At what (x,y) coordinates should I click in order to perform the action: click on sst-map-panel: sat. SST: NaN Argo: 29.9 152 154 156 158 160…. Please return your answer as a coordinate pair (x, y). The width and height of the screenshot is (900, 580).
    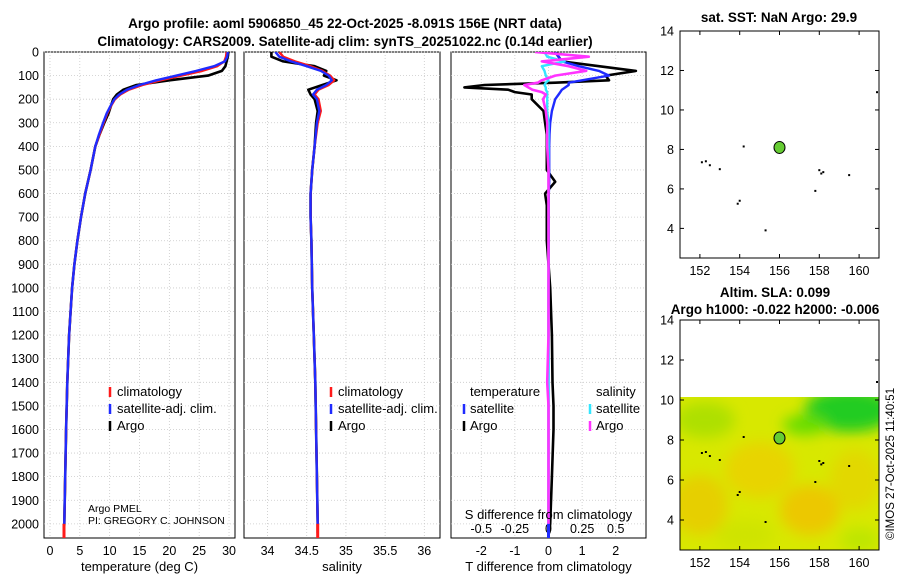
    Looking at the image, I should click on (770, 144).